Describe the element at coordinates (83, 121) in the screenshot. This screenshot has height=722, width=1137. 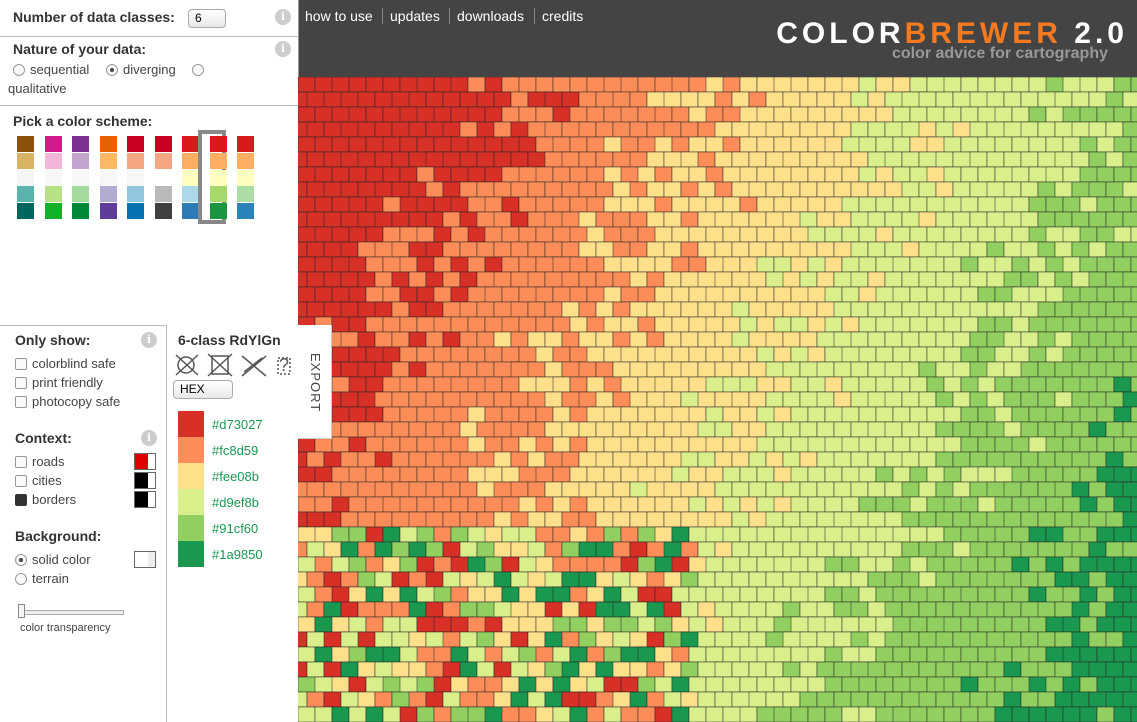
I see `label: Pick a color scheme:` at that location.